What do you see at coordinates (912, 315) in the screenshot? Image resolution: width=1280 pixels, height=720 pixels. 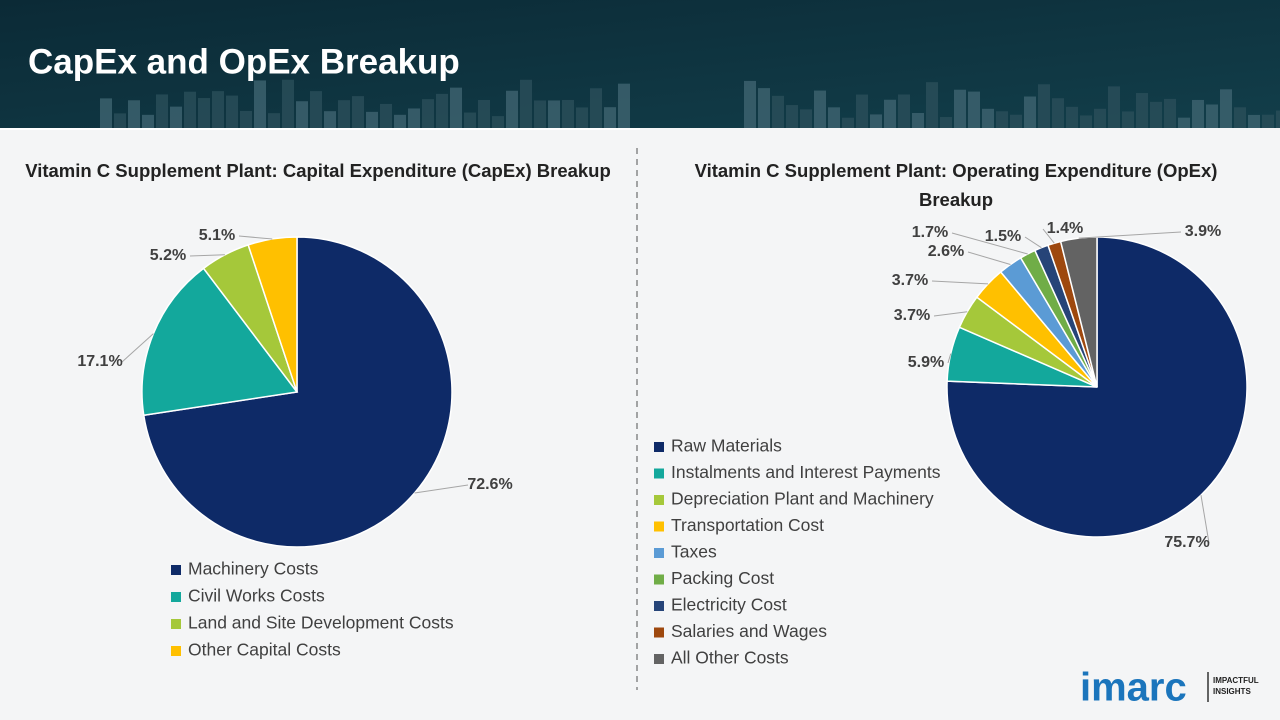 I see `data-label: 3.7%` at bounding box center [912, 315].